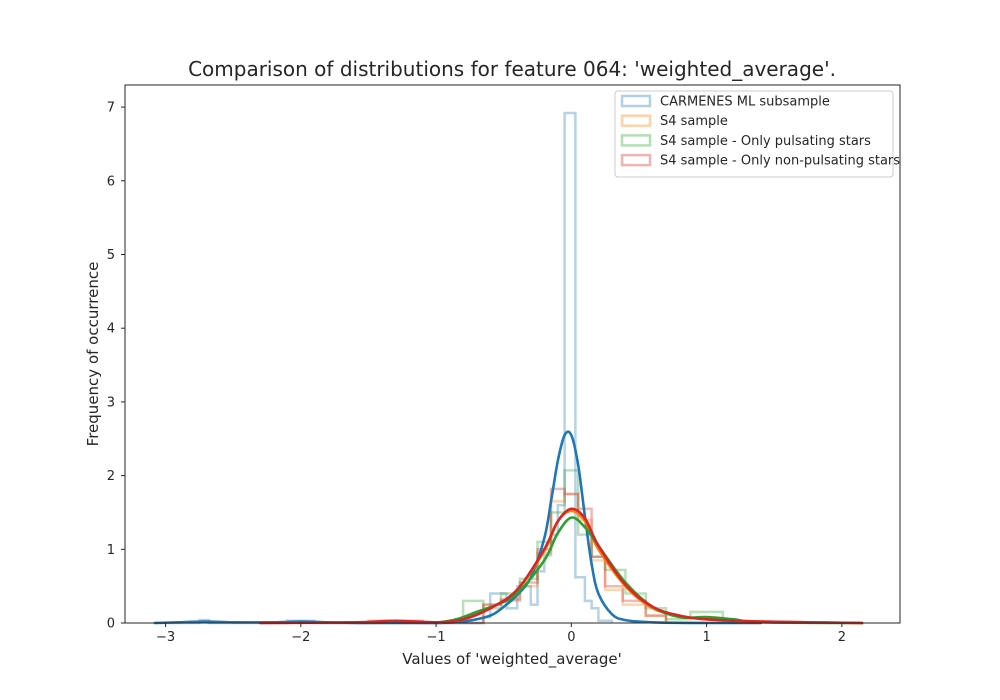 Image resolution: width=1000 pixels, height=700 pixels. Describe the element at coordinates (111, 108) in the screenshot. I see `y-tick-label: 7` at that location.